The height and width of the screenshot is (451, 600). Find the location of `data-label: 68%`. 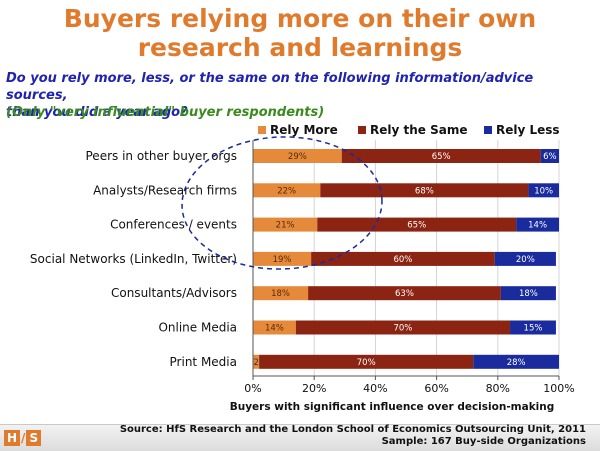

data-label: 68% is located at coordinates (424, 191).